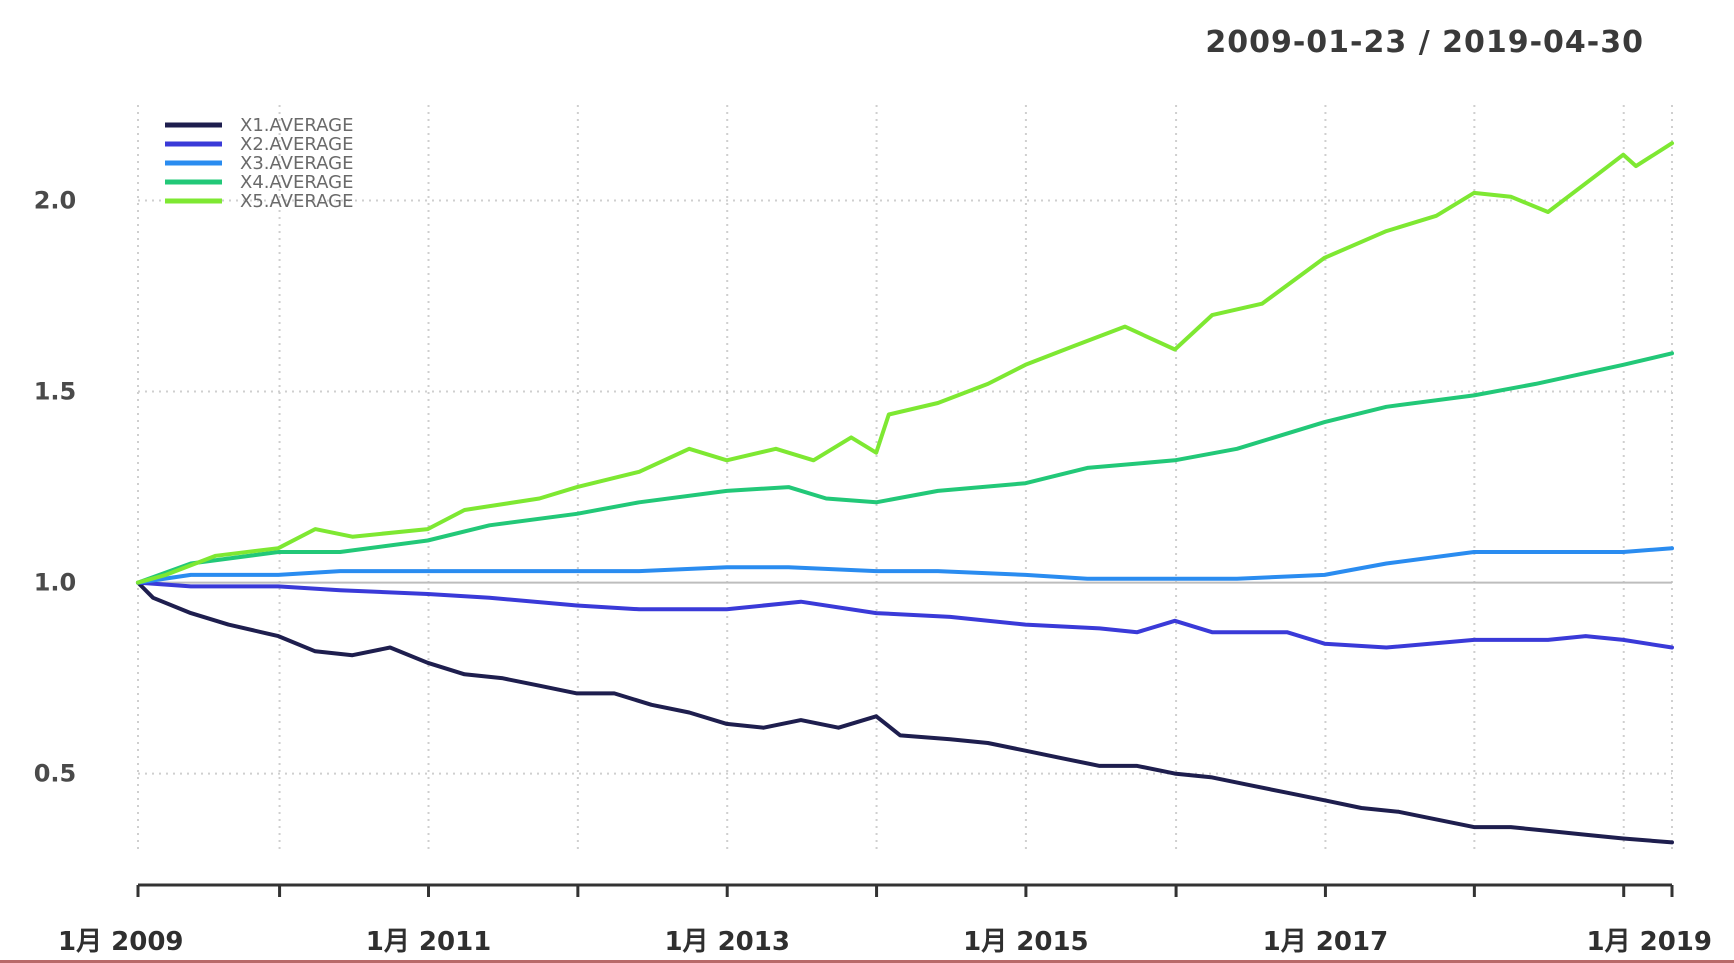 This screenshot has width=1734, height=963. Describe the element at coordinates (1026, 942) in the screenshot. I see `x-tick-label: 1月 2015` at that location.